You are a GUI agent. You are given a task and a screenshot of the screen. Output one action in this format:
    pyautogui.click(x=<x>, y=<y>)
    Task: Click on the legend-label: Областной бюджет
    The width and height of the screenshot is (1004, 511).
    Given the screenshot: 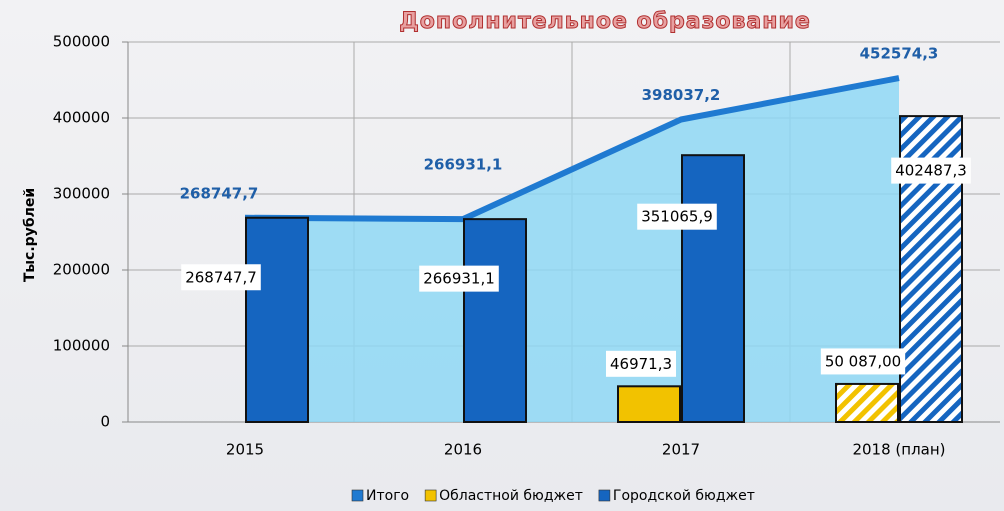 What is the action you would take?
    pyautogui.click(x=511, y=496)
    